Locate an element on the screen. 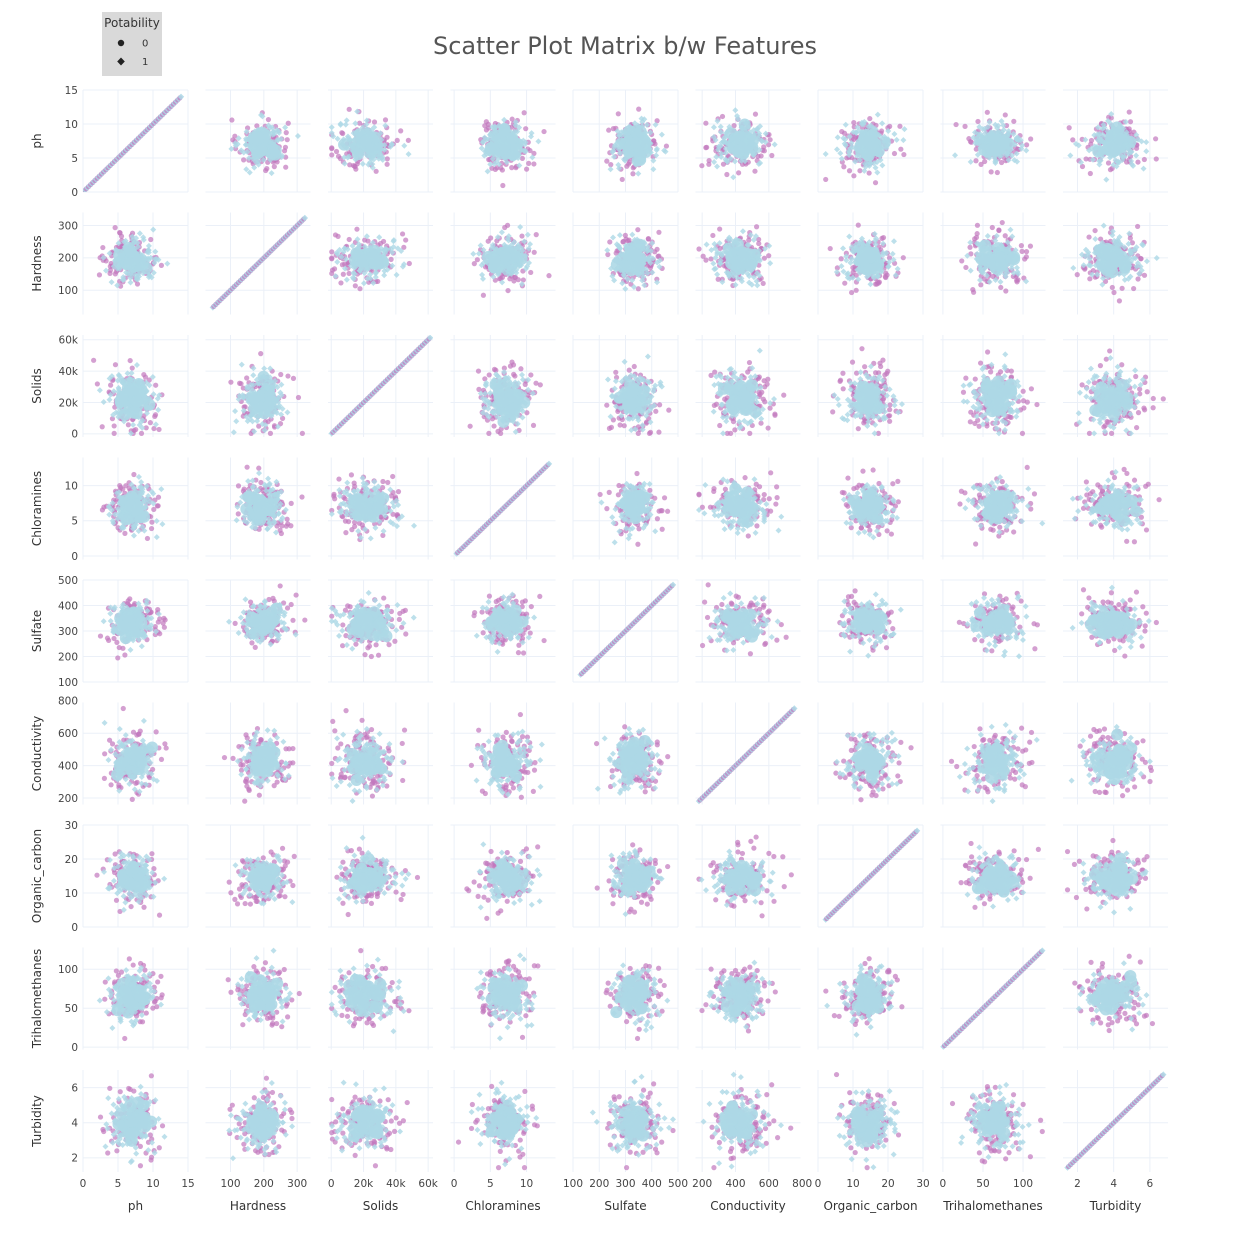 The width and height of the screenshot is (1250, 1250). panel-ph-vs-Trihalomethanes is located at coordinates (993, 141).